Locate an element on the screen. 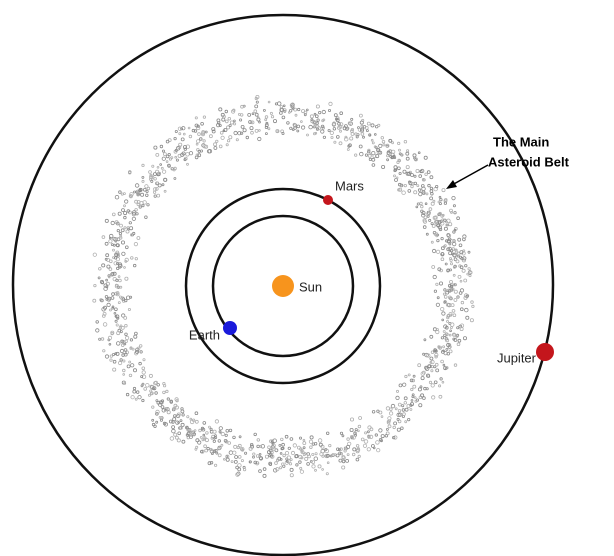 This screenshot has height=556, width=614. annotation-arrow is located at coordinates (470, 175).